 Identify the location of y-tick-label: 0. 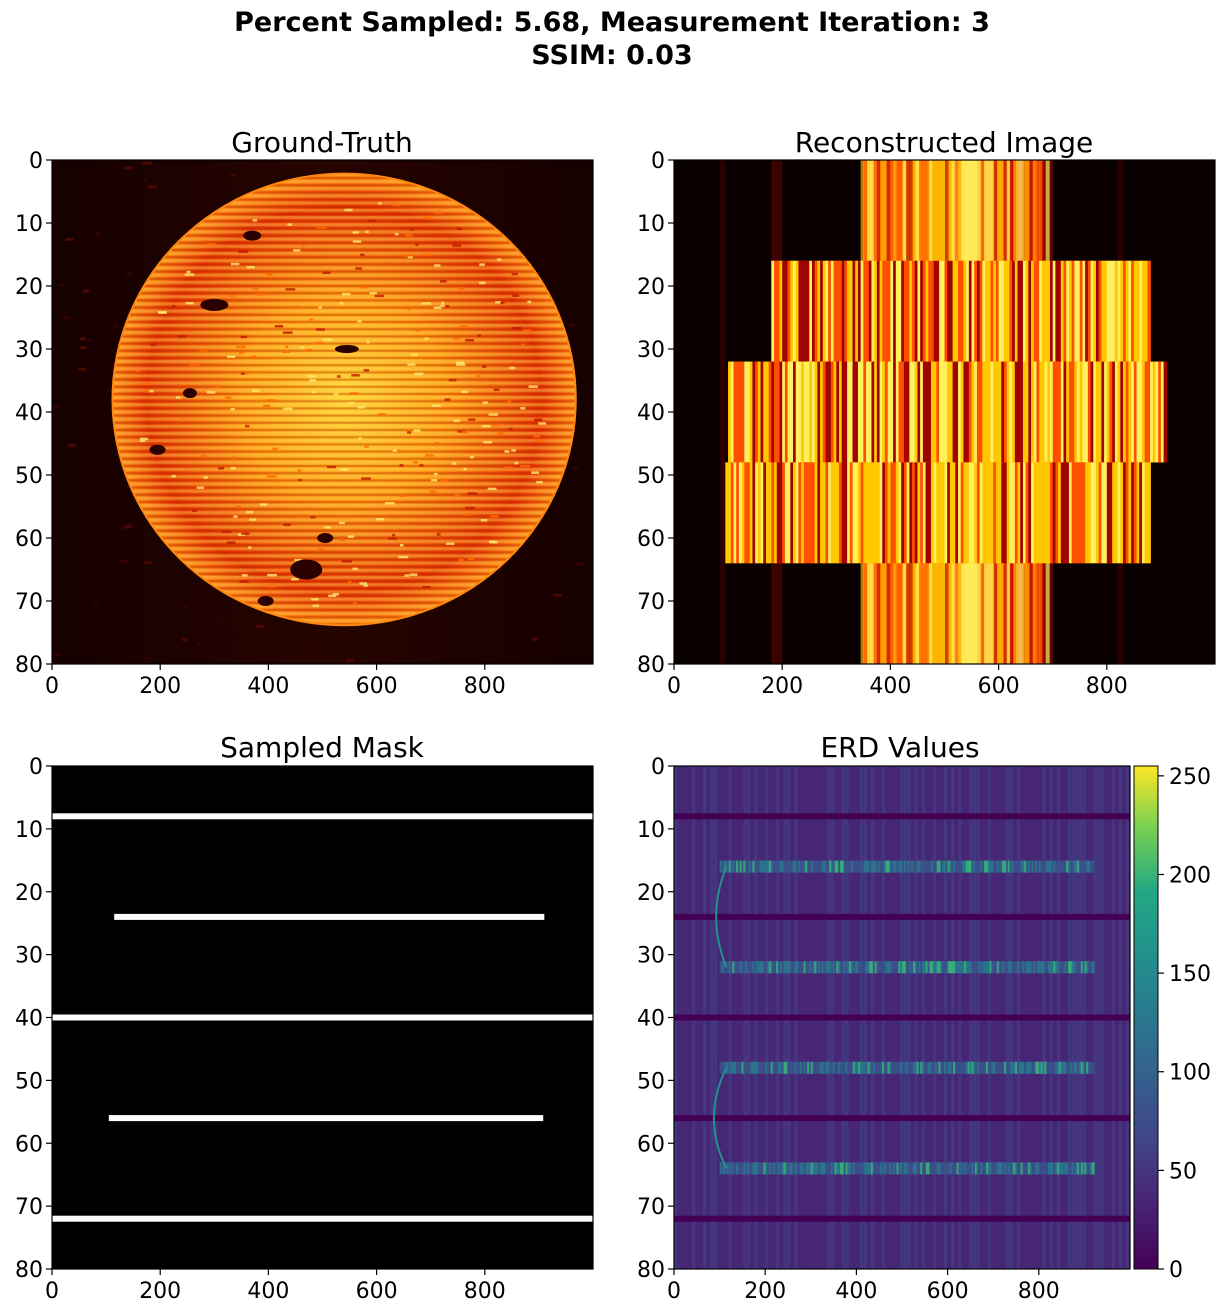
(658, 161).